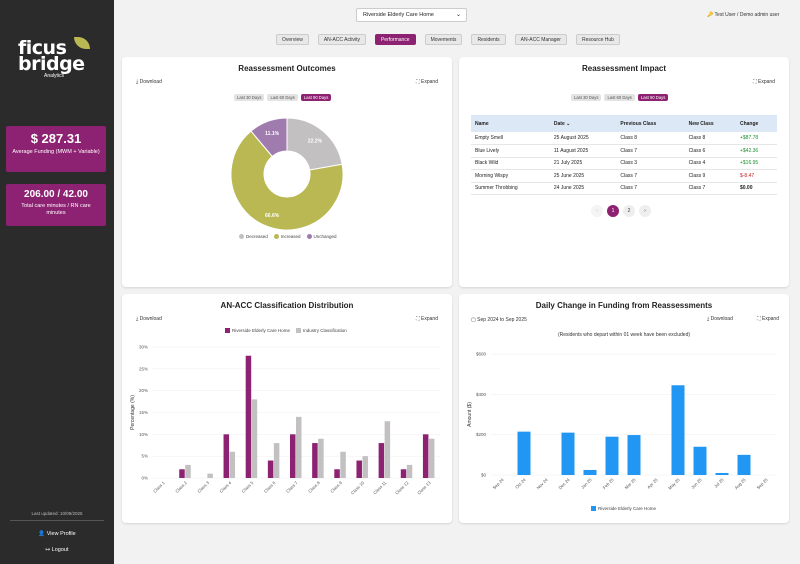 This screenshot has width=800, height=564. I want to click on tab-residents: Residents, so click(488, 39).